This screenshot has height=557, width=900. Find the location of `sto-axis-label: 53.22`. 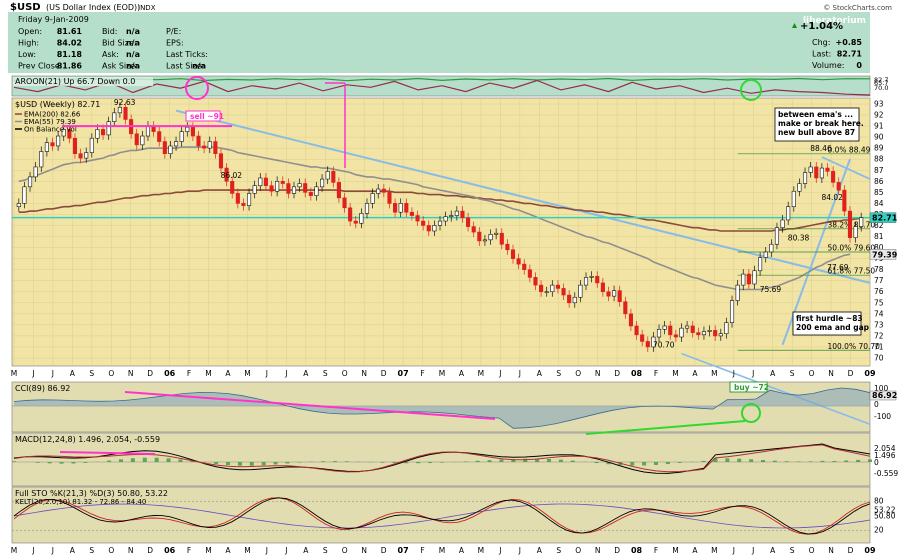

sto-axis-label: 53.22 is located at coordinates (885, 510).